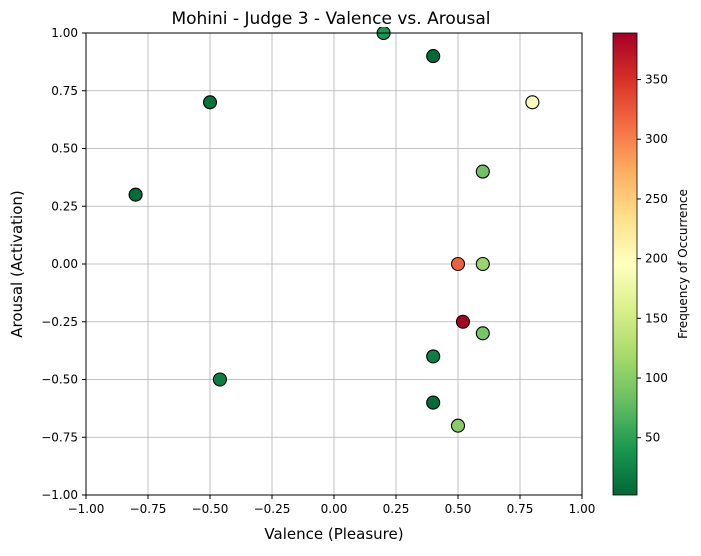  Describe the element at coordinates (582, 509) in the screenshot. I see `x-tick-label-8: 1.00` at that location.